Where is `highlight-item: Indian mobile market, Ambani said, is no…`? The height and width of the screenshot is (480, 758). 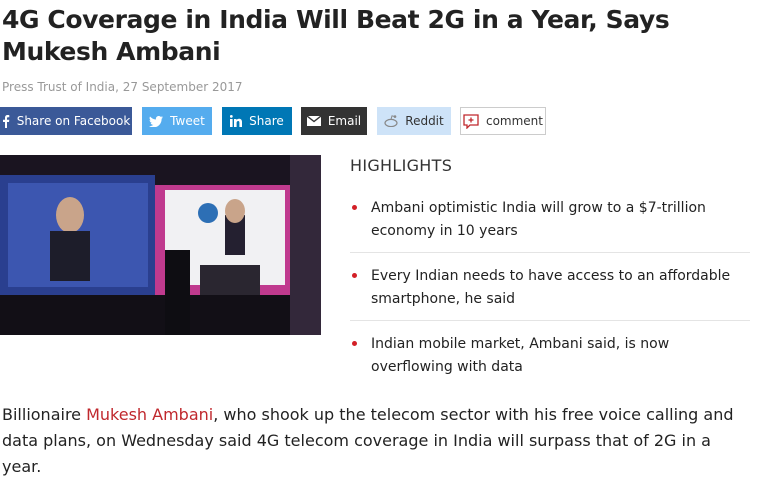 highlight-item: Indian mobile market, Ambani said, is no… is located at coordinates (550, 354).